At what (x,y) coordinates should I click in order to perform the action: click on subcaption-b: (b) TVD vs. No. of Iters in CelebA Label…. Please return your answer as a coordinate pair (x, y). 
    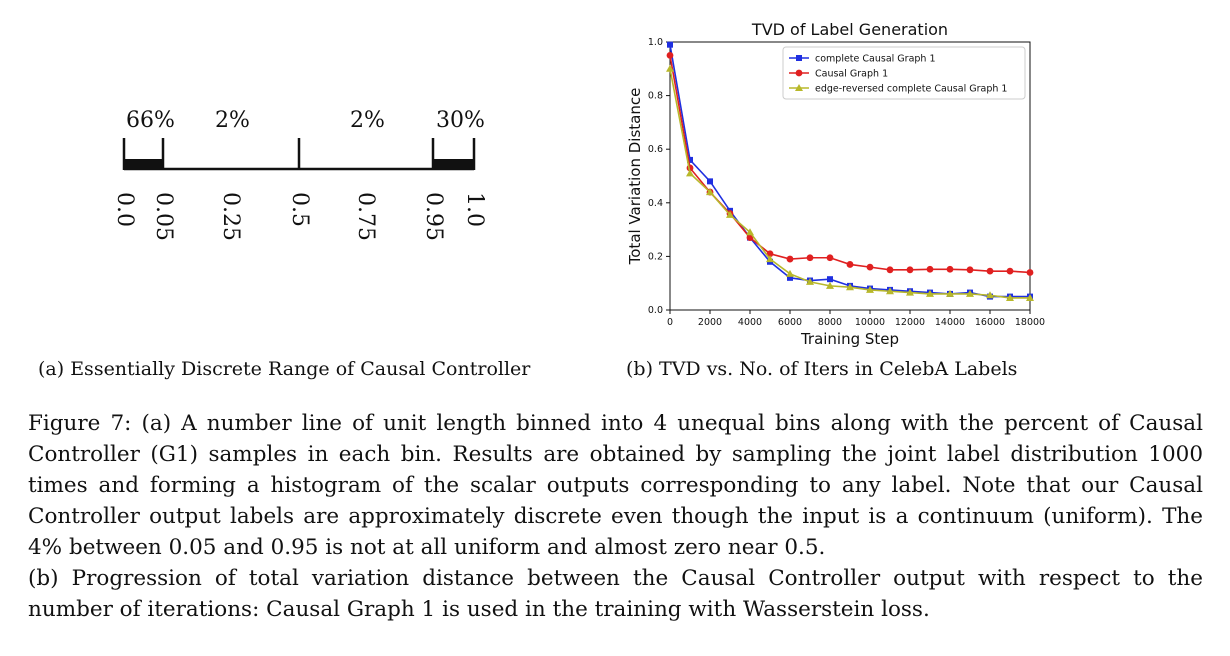
    Looking at the image, I should click on (822, 369).